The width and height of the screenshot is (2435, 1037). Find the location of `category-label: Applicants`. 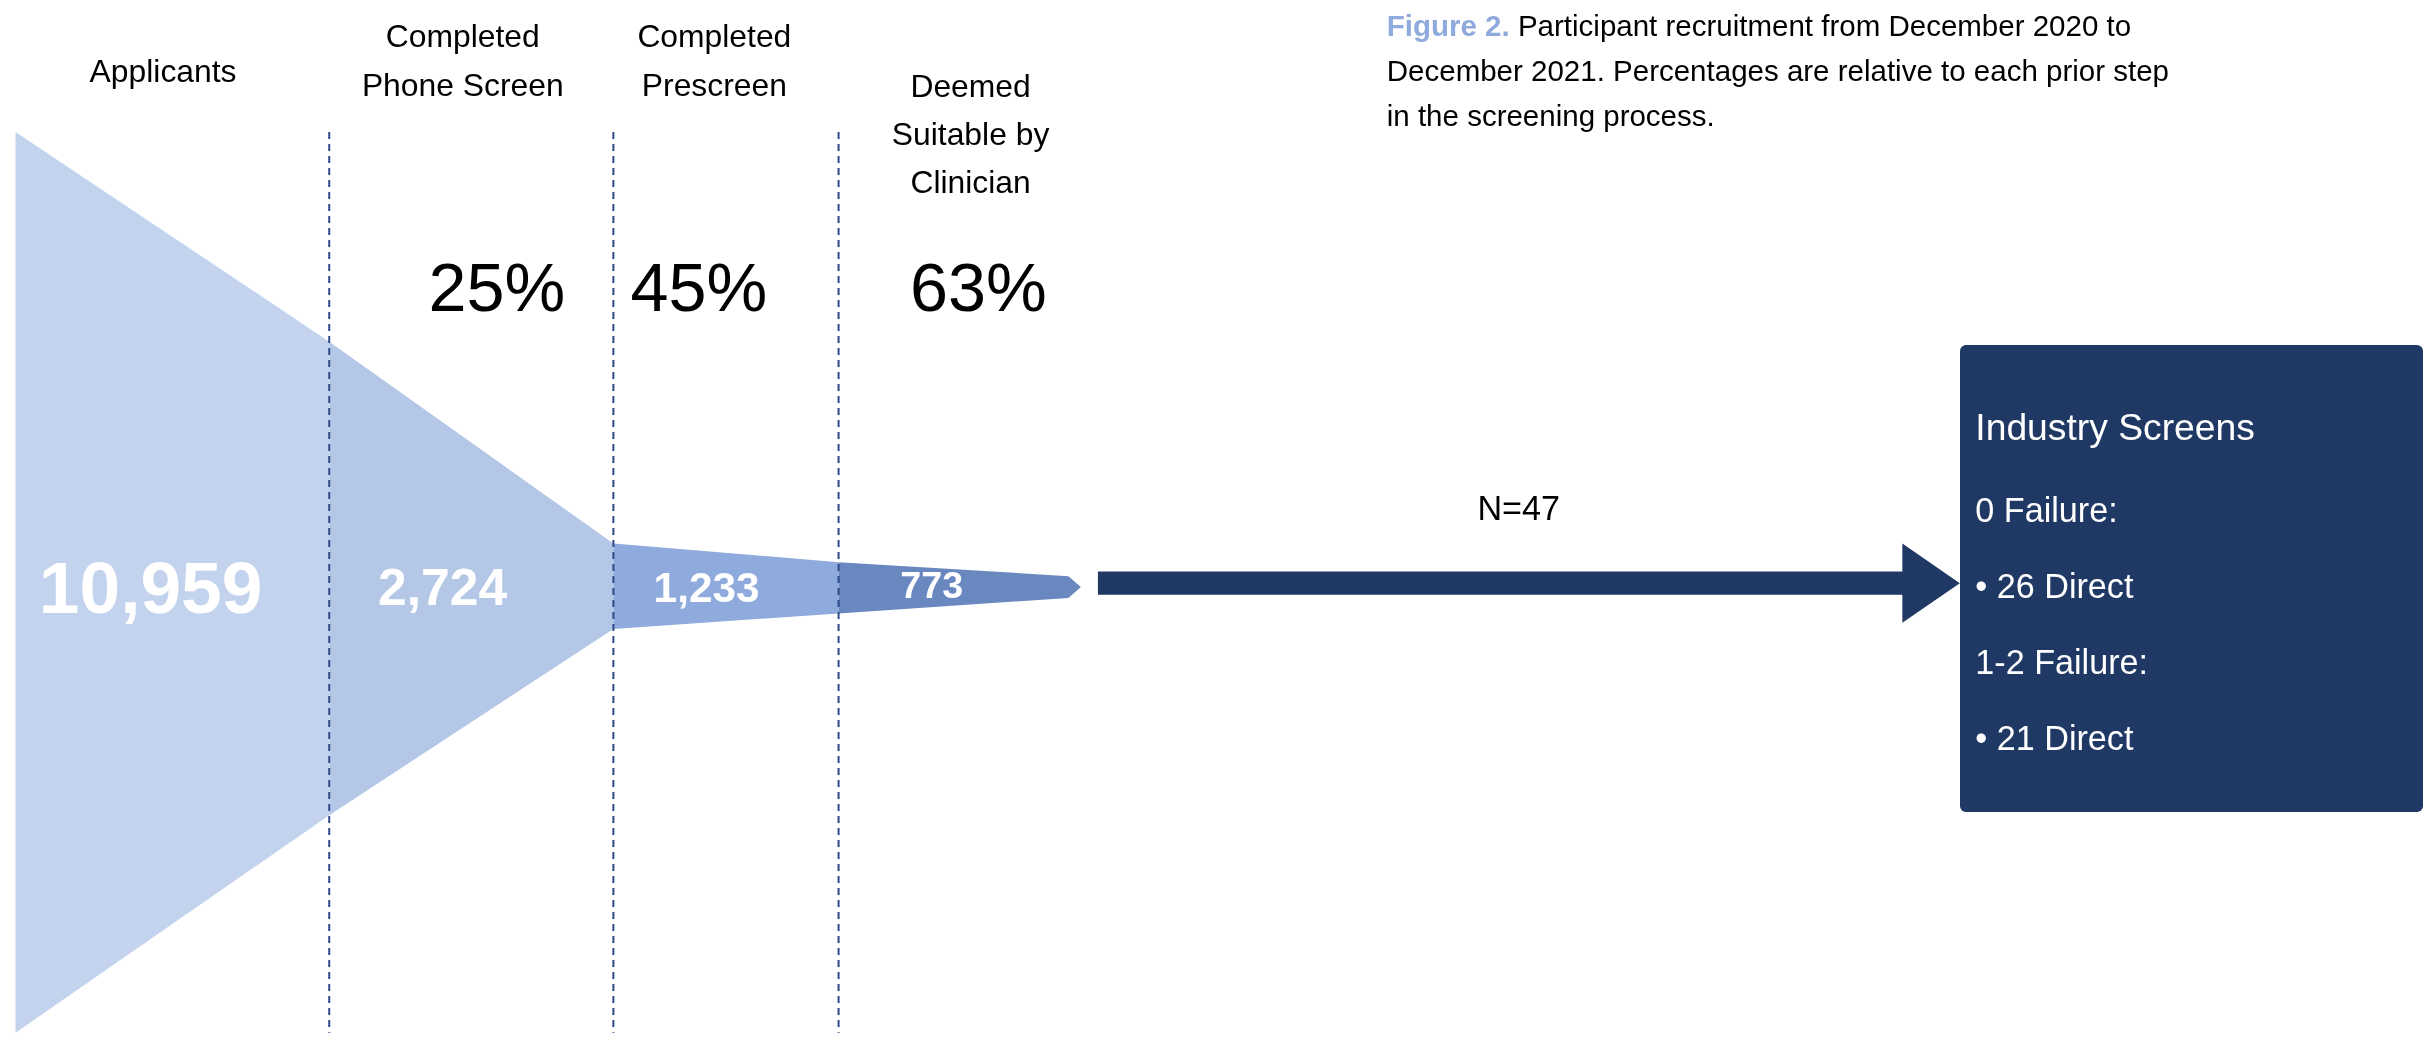

category-label: Applicants is located at coordinates (163, 71).